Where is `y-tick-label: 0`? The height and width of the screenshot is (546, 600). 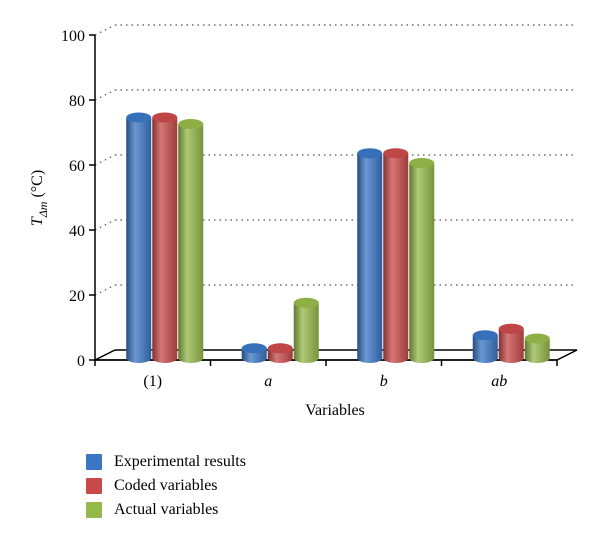 y-tick-label: 0 is located at coordinates (81, 361).